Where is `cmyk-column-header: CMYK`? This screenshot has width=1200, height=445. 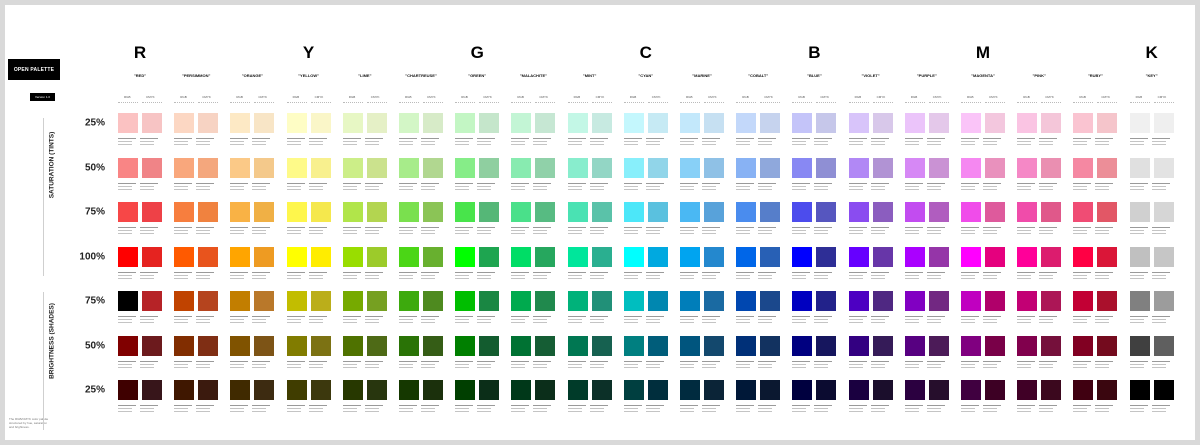 cmyk-column-header: CMYK is located at coordinates (375, 97).